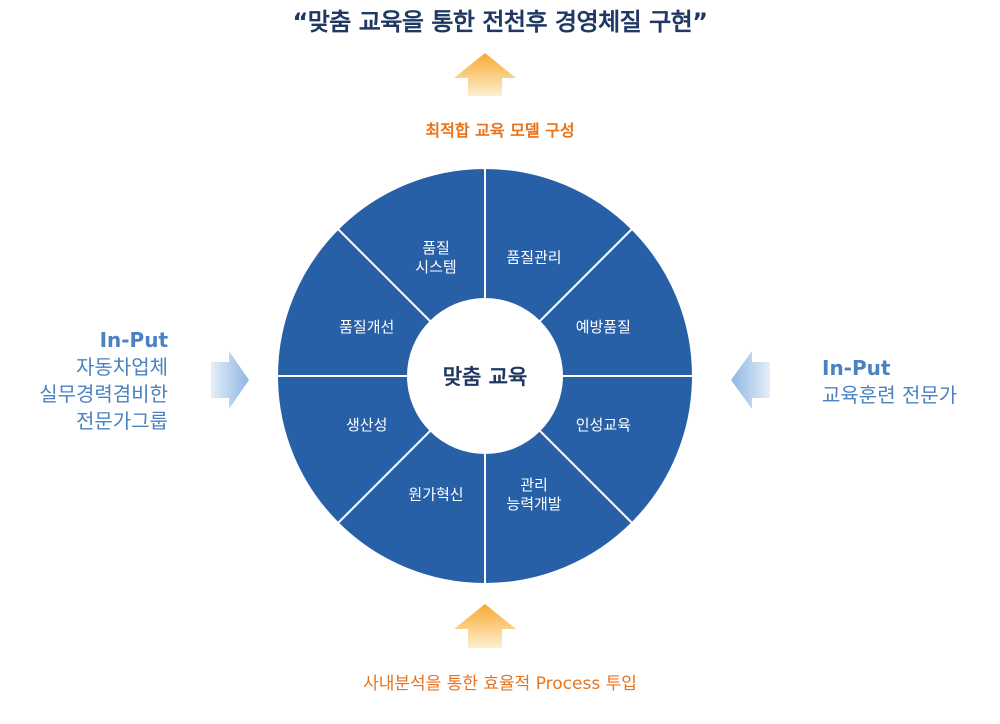 This screenshot has width=1000, height=724. I want to click on segment-label: 품질관리, so click(533, 258).